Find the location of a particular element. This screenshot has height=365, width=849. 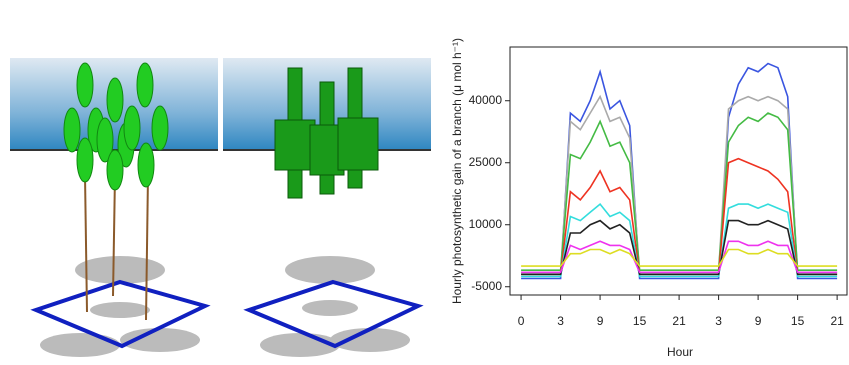

x-tick-label: 0 is located at coordinates (521, 321).